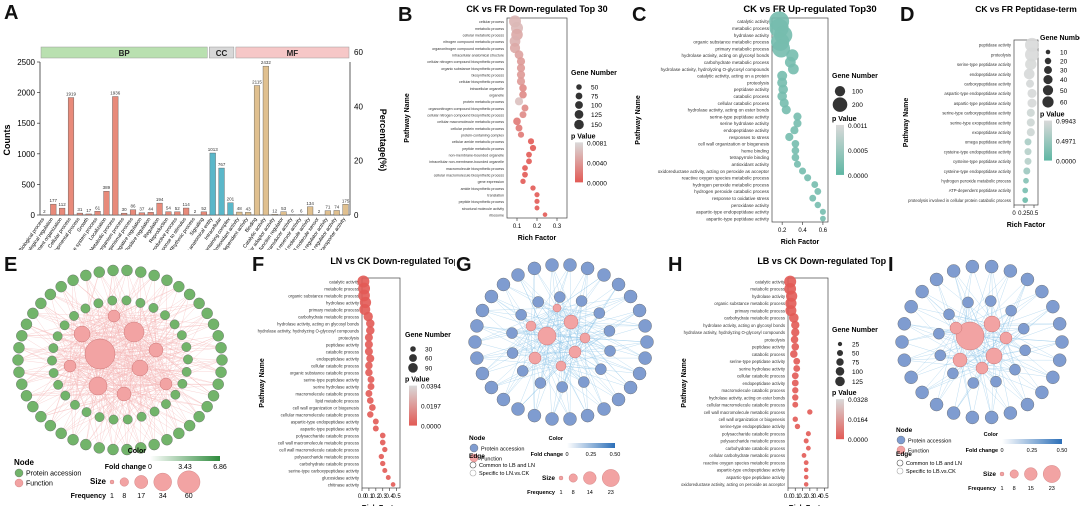 The image size is (1080, 506). What do you see at coordinates (904, 430) in the screenshot?
I see `legend-node-title: Node` at bounding box center [904, 430].